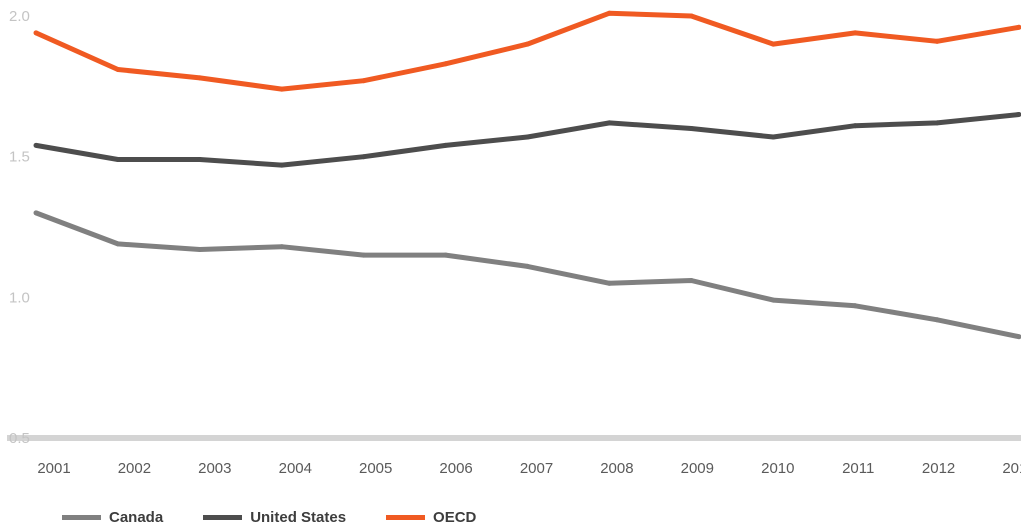  What do you see at coordinates (53, 468) in the screenshot?
I see `x-tick-label: 2001` at bounding box center [53, 468].